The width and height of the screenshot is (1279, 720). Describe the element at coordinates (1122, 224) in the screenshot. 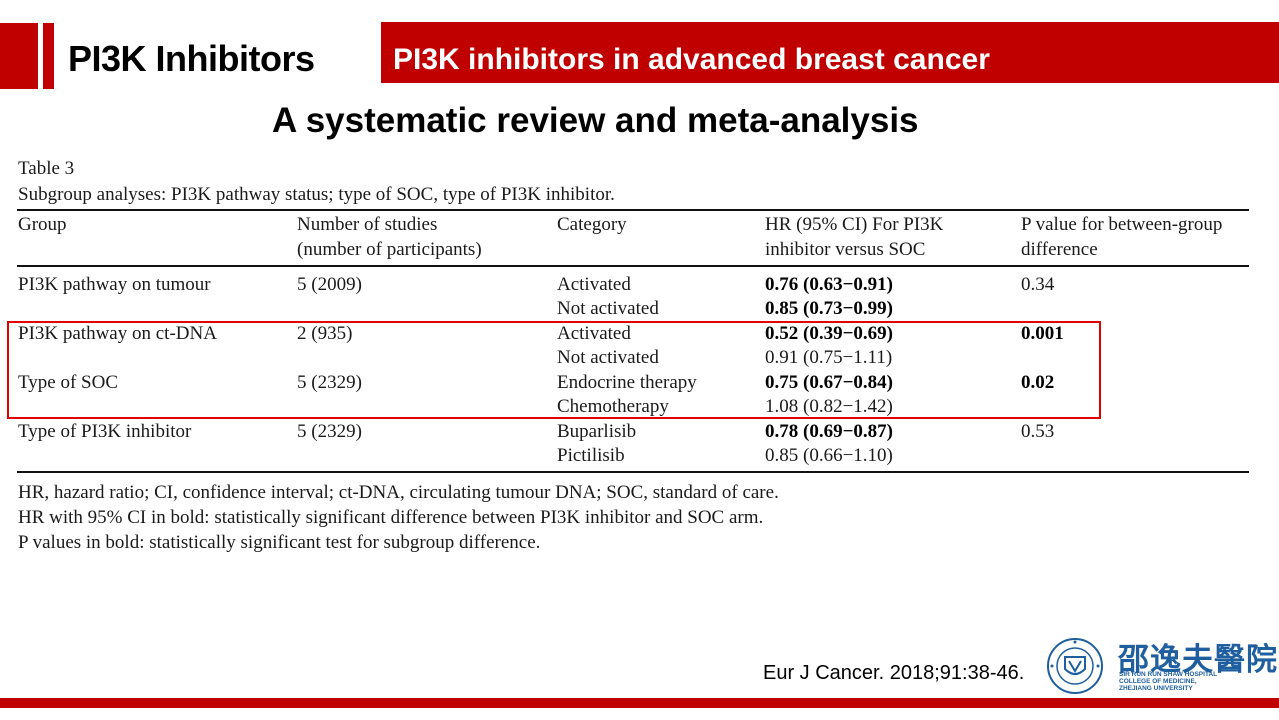

I see `header-p-line1: P value for between-group` at that location.